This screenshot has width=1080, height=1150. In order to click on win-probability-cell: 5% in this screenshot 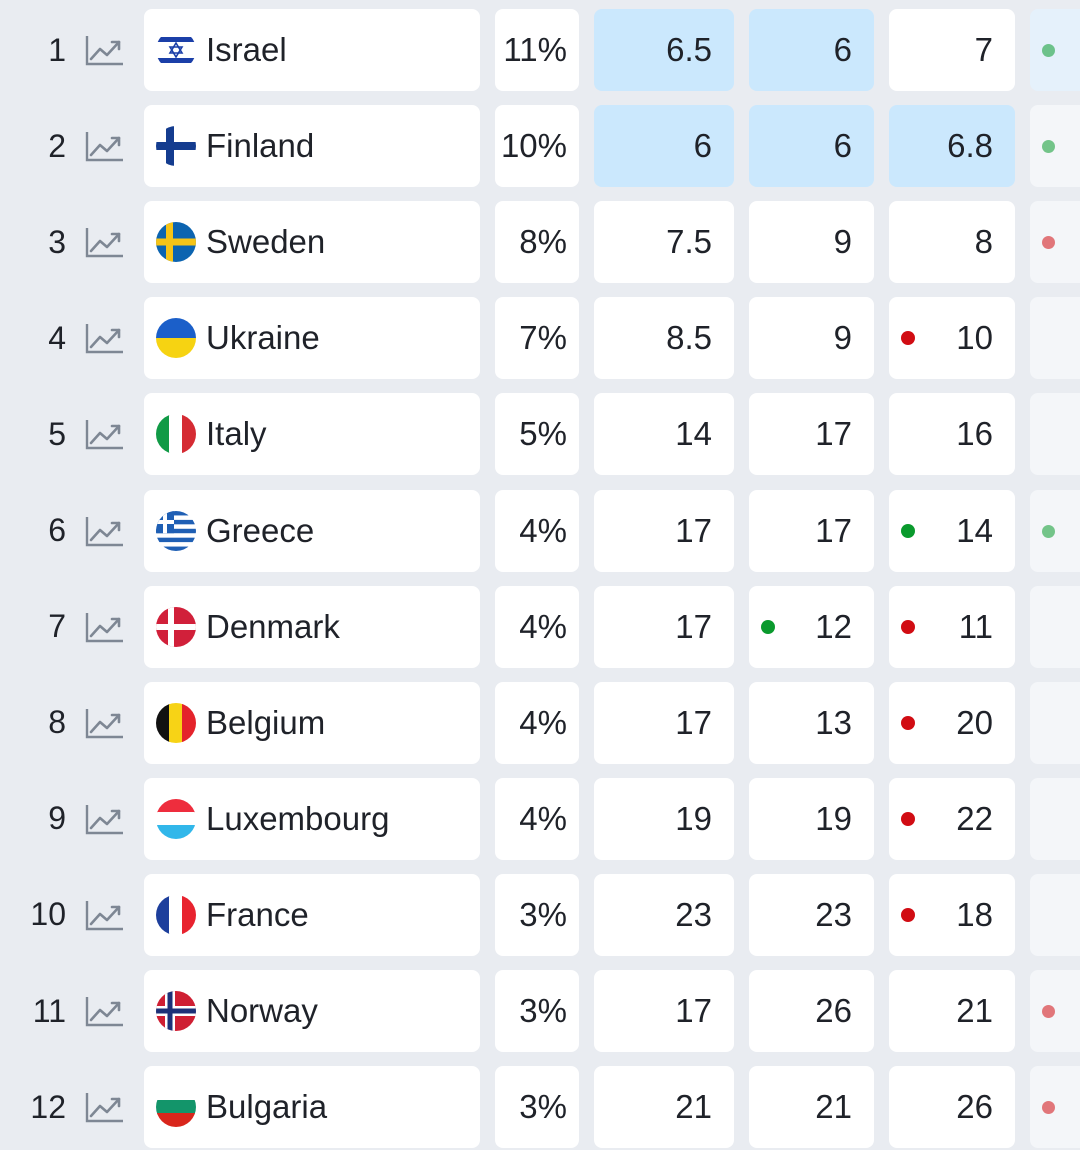, I will do `click(537, 434)`.